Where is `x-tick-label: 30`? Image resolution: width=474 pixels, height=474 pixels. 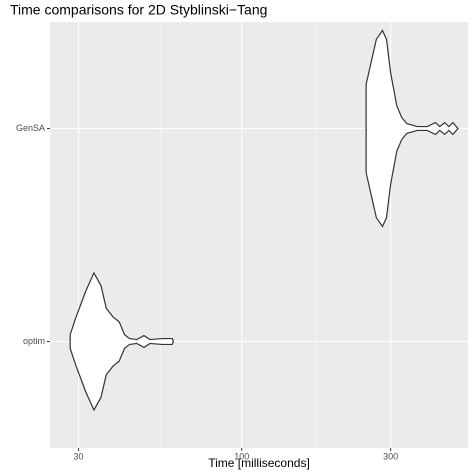 x-tick-label: 30 is located at coordinates (79, 456).